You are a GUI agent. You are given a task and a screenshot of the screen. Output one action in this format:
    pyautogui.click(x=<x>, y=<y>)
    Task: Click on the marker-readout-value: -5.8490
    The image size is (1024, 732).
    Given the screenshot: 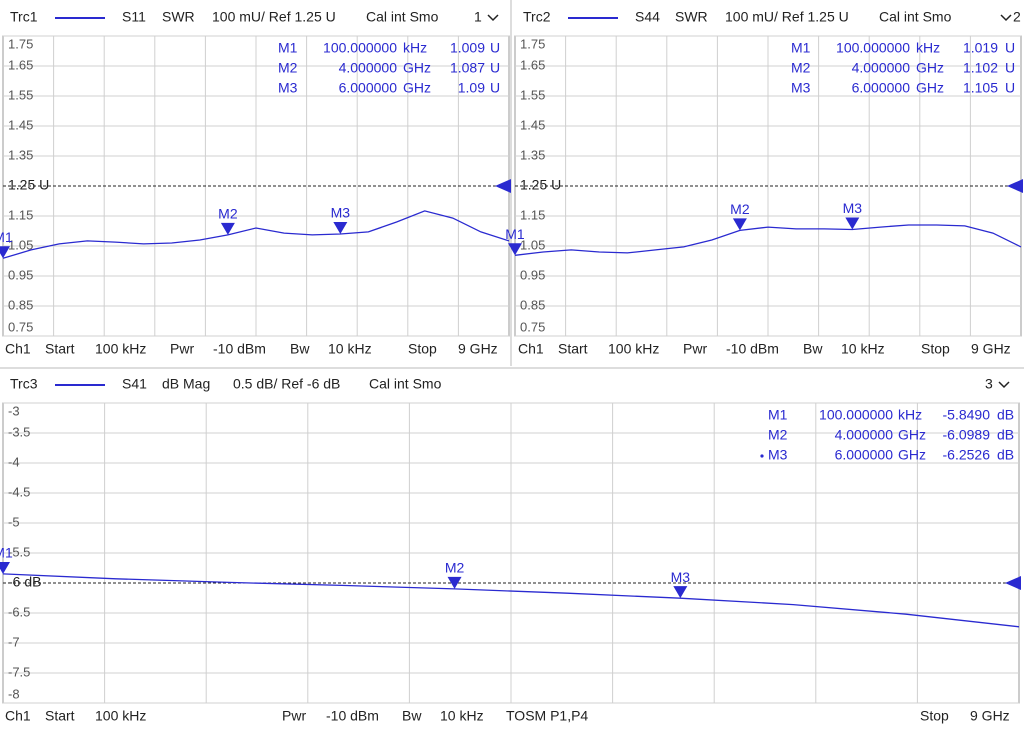 What is the action you would take?
    pyautogui.click(x=967, y=415)
    